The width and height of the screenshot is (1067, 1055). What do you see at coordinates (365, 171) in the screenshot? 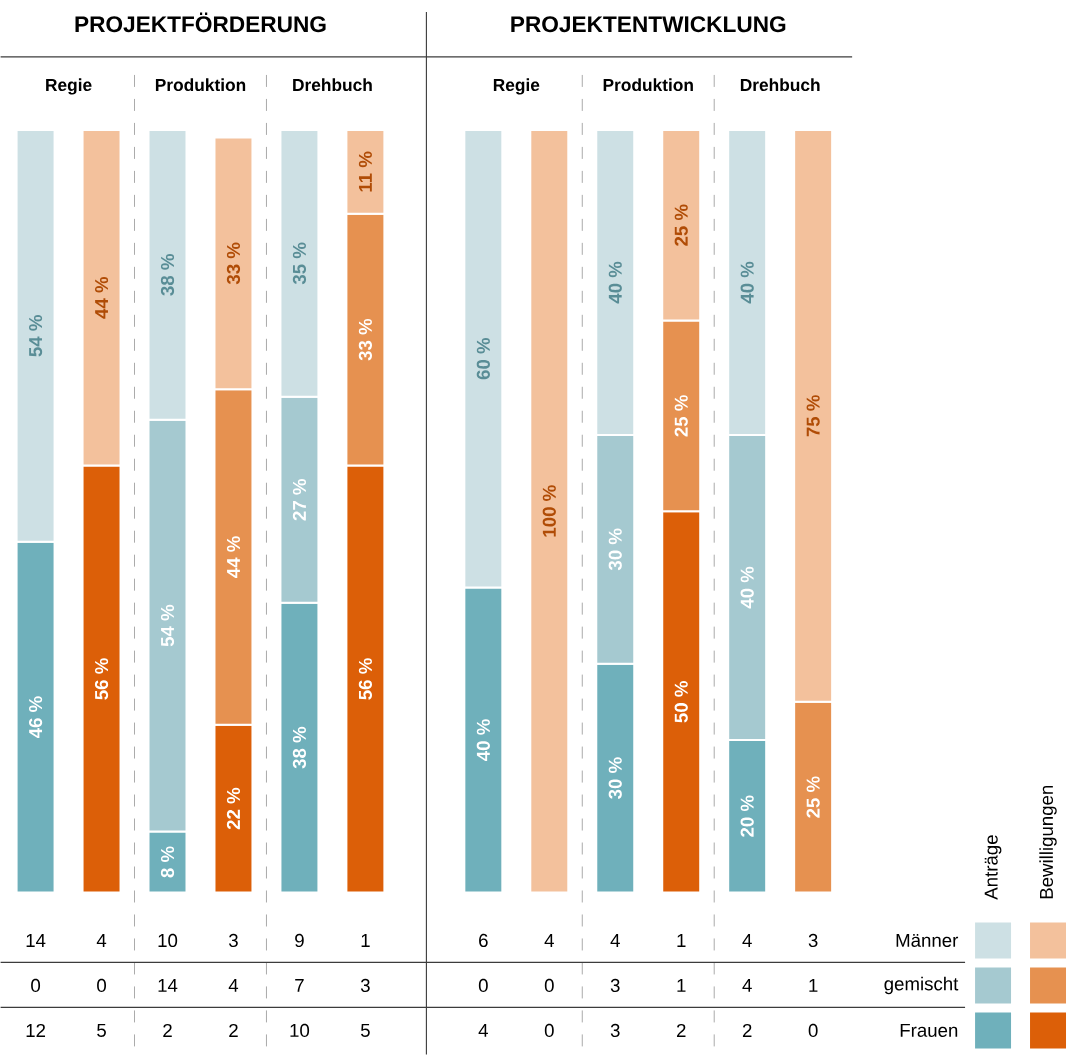
I see `data-label: 11 %` at bounding box center [365, 171].